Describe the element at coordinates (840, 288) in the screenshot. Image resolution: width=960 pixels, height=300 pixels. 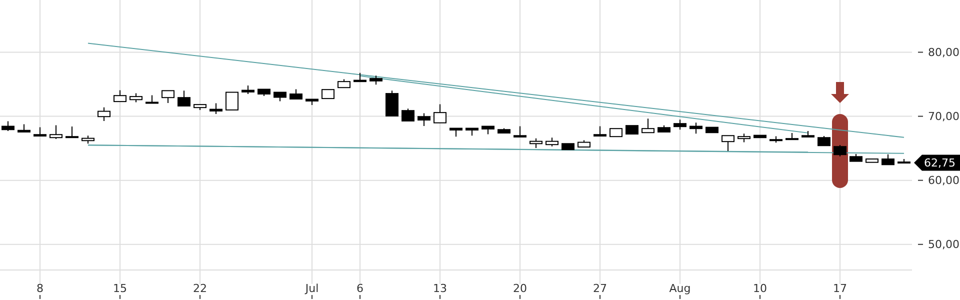
I see `x-tick-label: 17` at that location.